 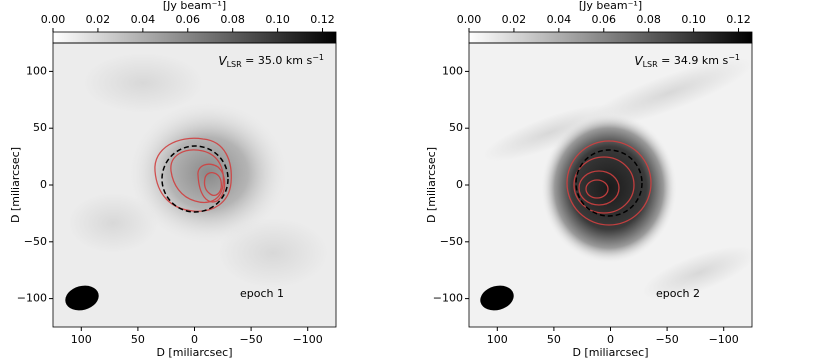 I want to click on epoch-label: epoch 2, so click(x=678, y=293).